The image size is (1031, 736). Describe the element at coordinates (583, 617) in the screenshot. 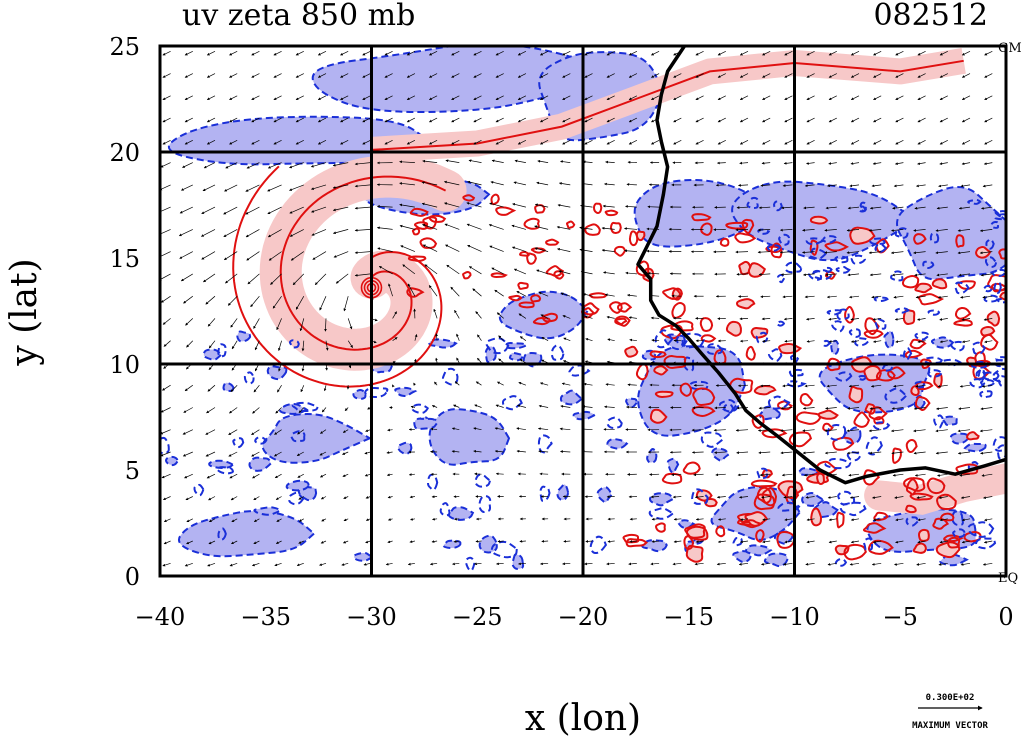

I see `x-tick-label: −20` at that location.